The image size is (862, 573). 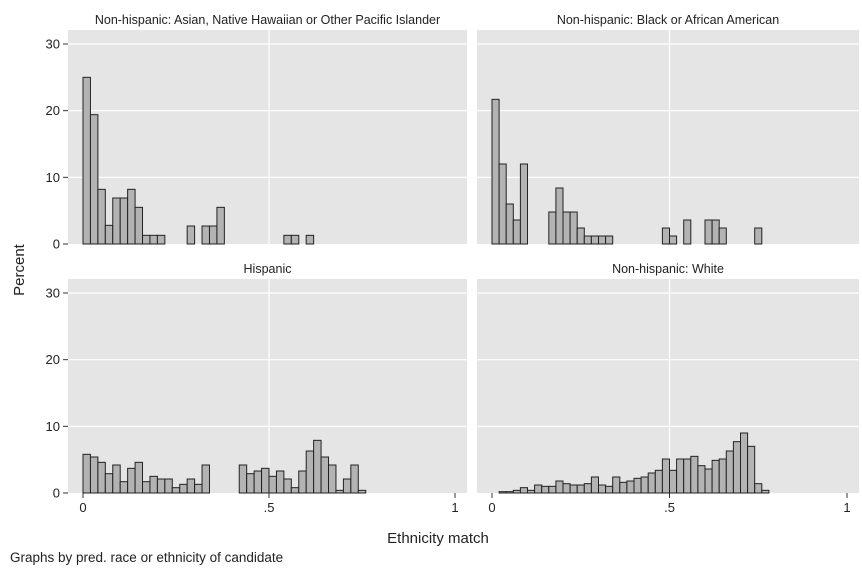 I want to click on x-tick-label-4-0: 0, so click(x=491, y=507).